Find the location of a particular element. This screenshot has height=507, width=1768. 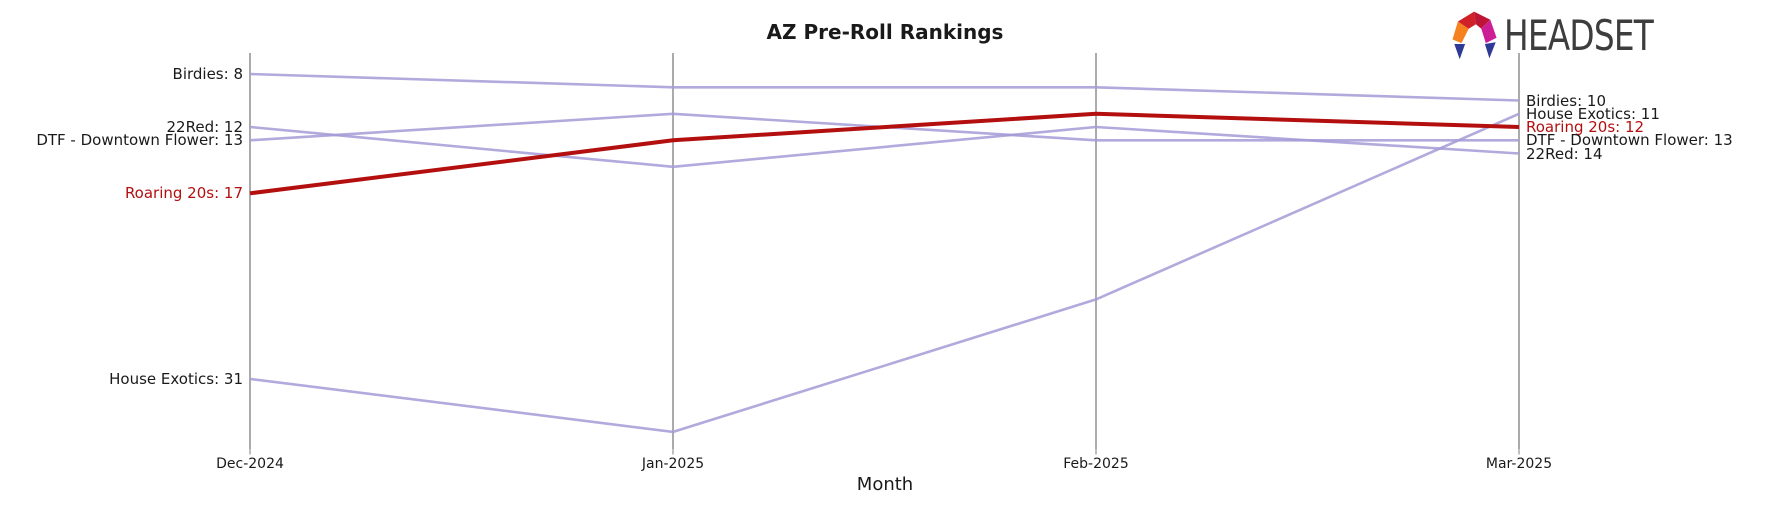

left-series-label: Birdies: 8 is located at coordinates (207, 74).